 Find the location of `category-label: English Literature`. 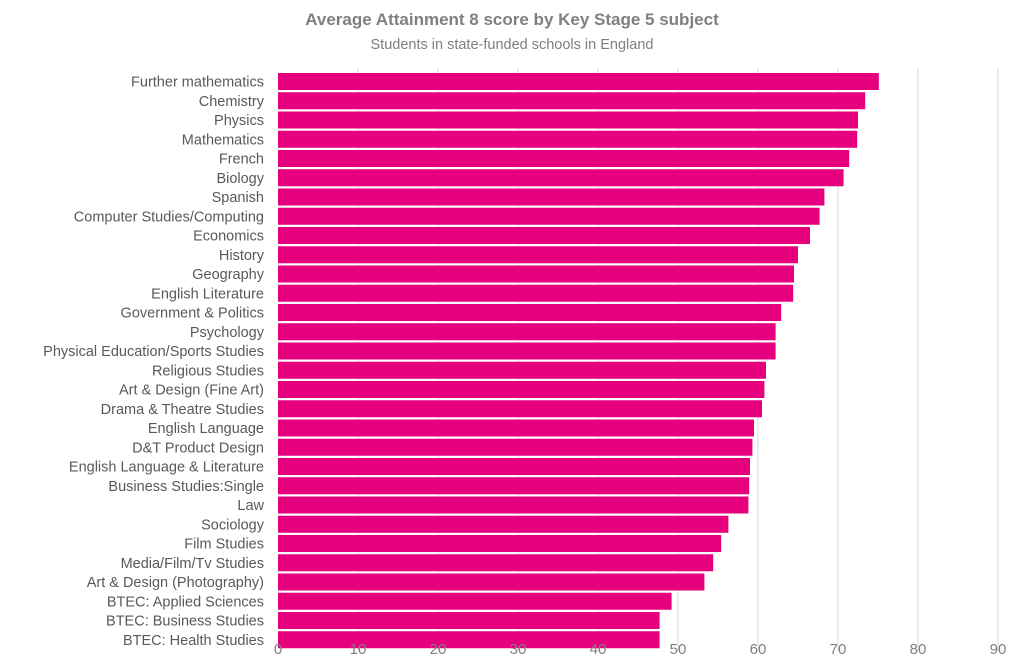

category-label: English Literature is located at coordinates (207, 294).